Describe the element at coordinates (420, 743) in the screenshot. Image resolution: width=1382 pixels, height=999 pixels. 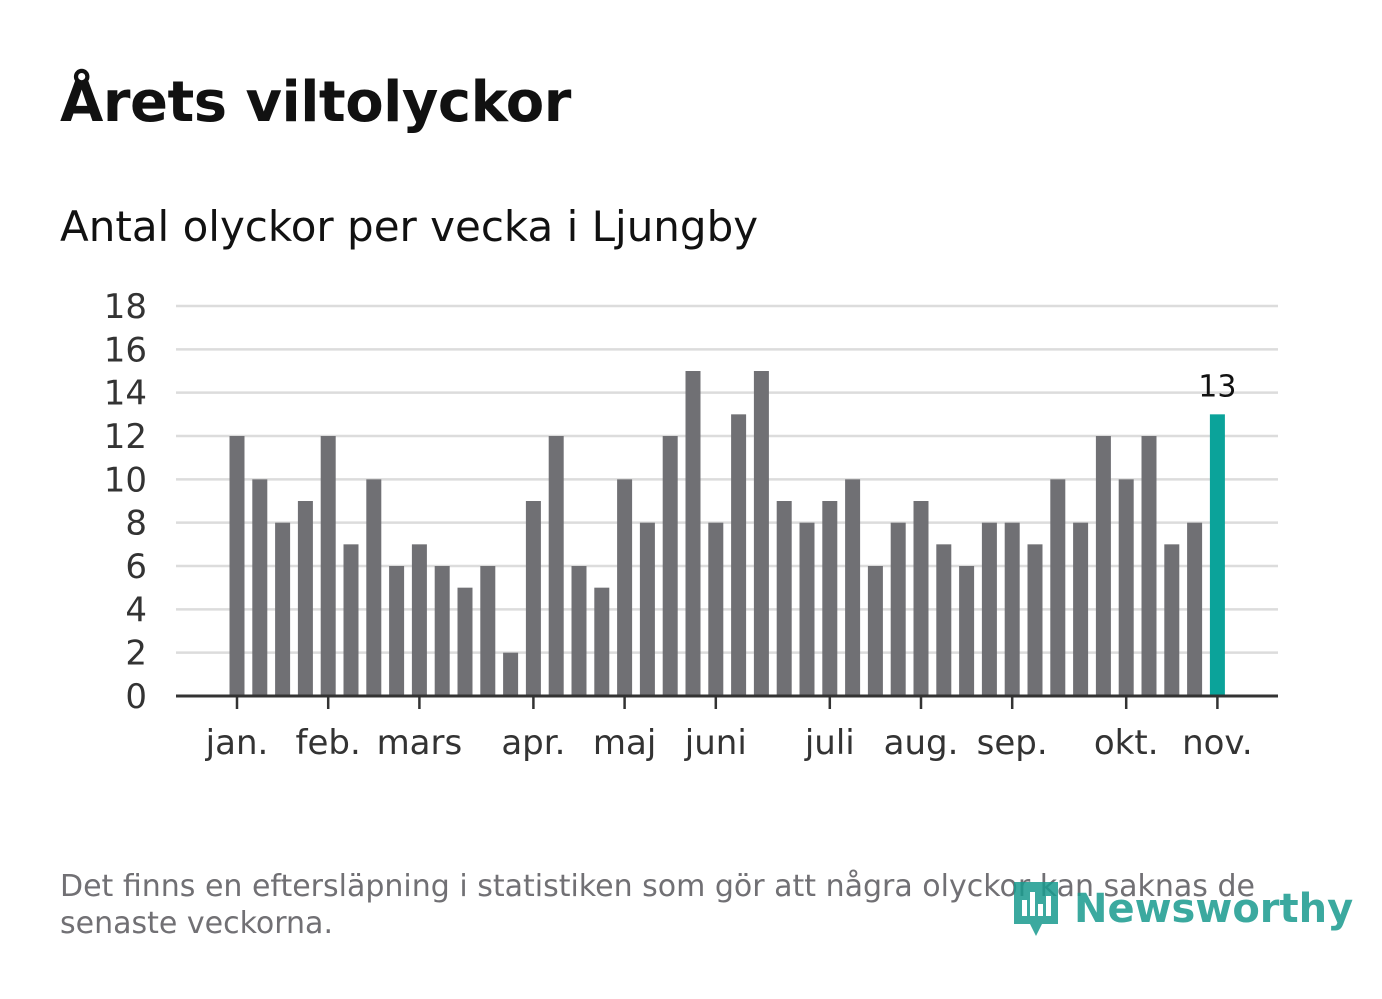
I see `x-tick-label-mars: mars` at that location.